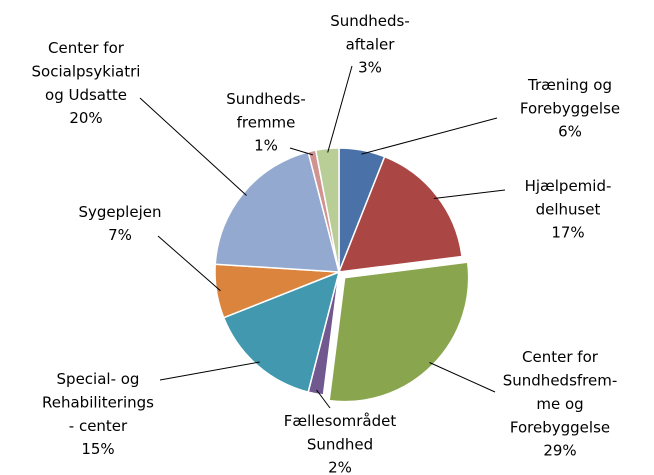  Describe the element at coordinates (120, 212) in the screenshot. I see `slice-label: Sygeplejen` at that location.